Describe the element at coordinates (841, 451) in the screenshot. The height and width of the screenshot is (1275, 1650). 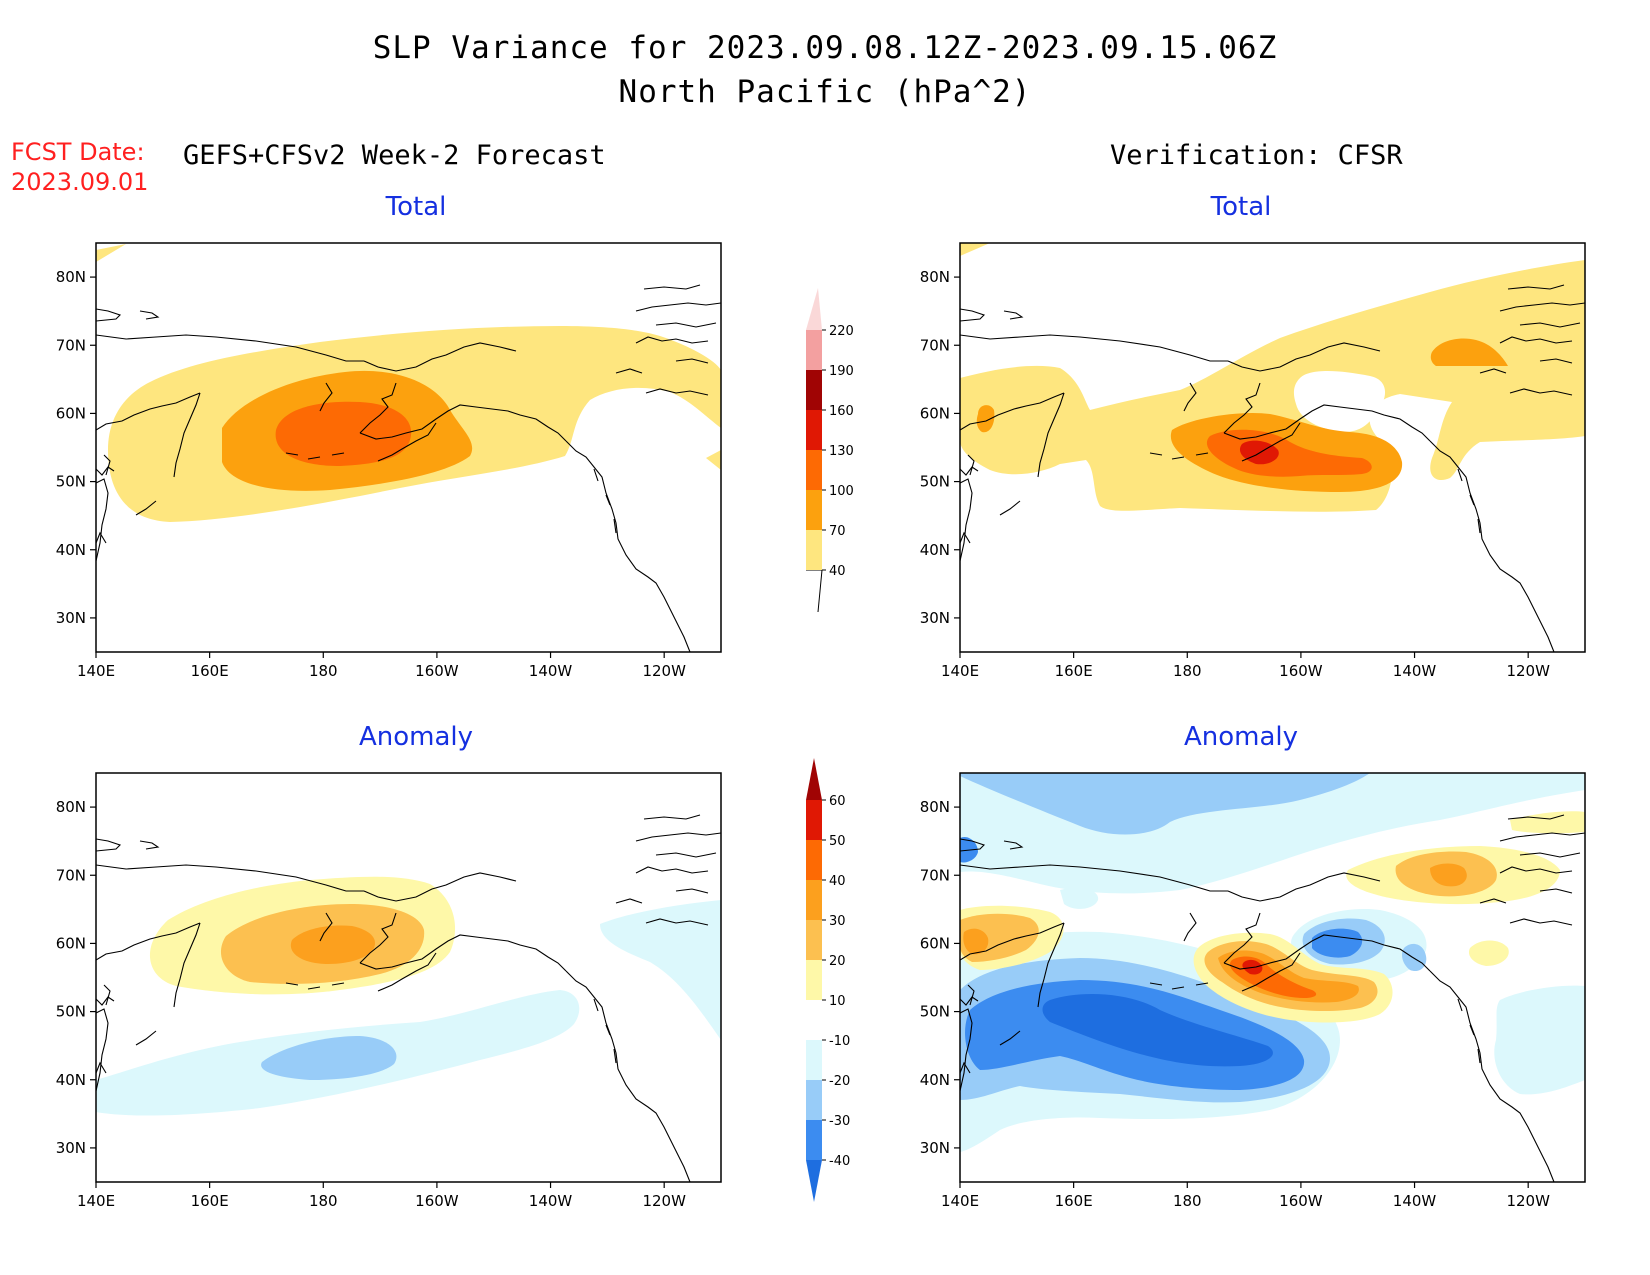
I see `colorbar-label: 130` at that location.